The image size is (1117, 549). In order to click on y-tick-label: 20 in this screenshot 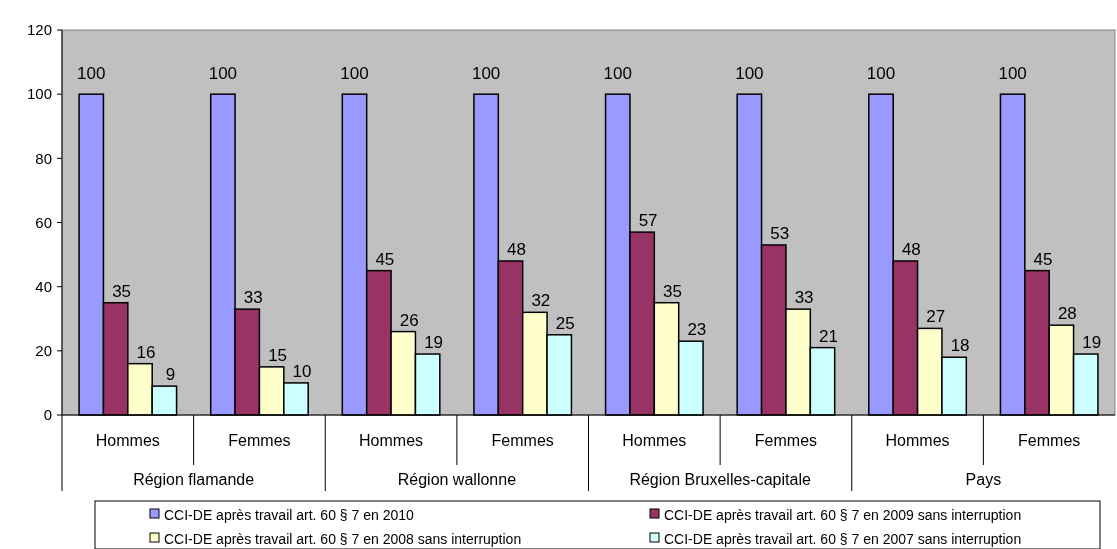, I will do `click(43, 351)`.